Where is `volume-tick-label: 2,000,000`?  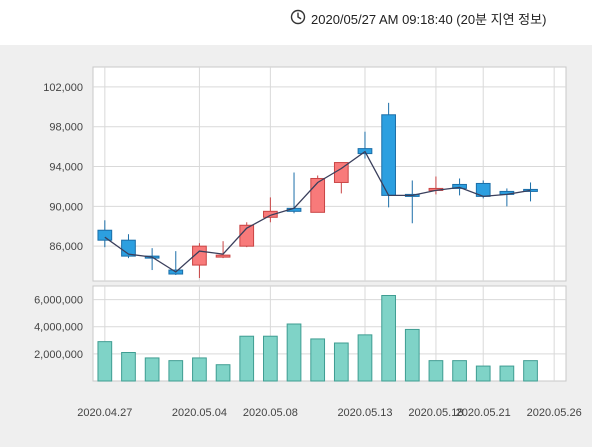 volume-tick-label: 2,000,000 is located at coordinates (58, 355).